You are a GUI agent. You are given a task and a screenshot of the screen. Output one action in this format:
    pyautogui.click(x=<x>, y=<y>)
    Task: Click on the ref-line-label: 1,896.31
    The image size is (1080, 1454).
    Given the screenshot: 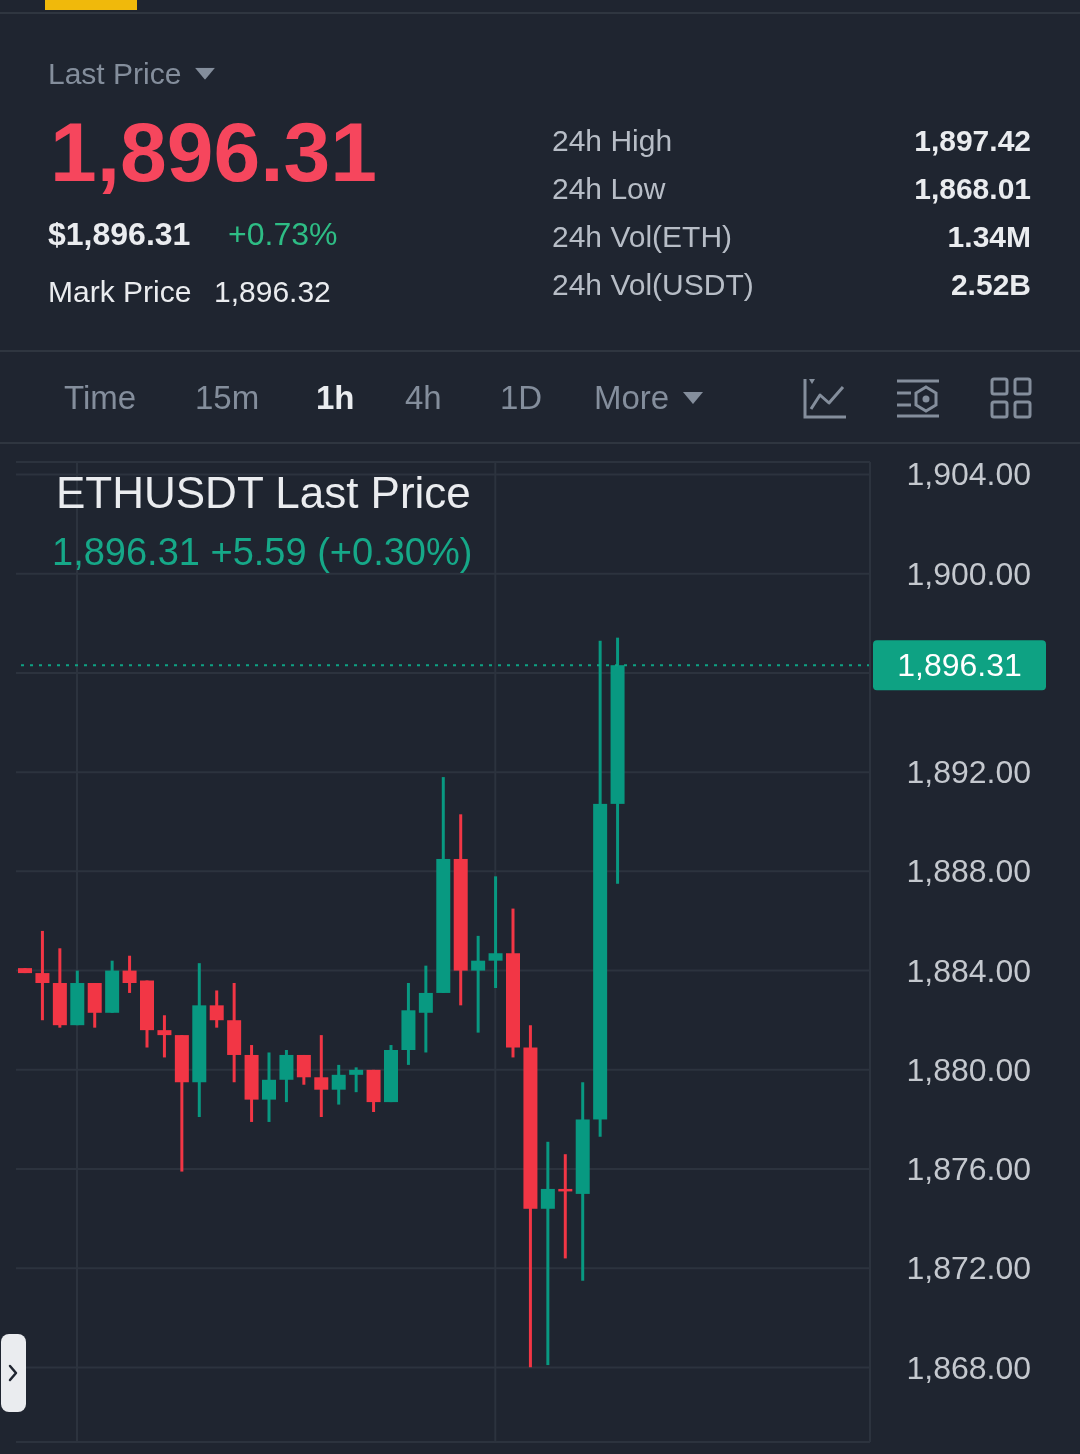 What is the action you would take?
    pyautogui.click(x=959, y=665)
    